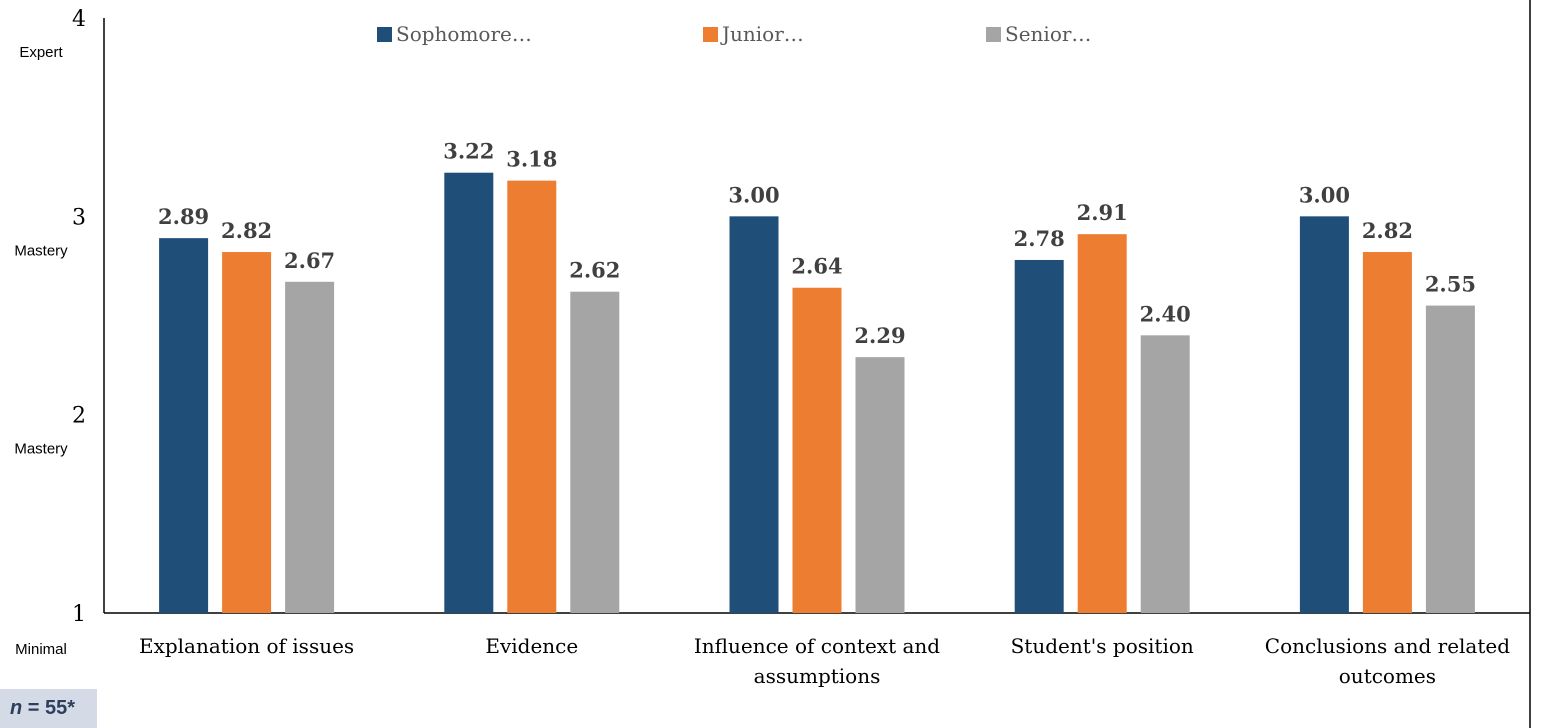 This screenshot has width=1541, height=728. I want to click on y-tick-label: 2, so click(79, 416).